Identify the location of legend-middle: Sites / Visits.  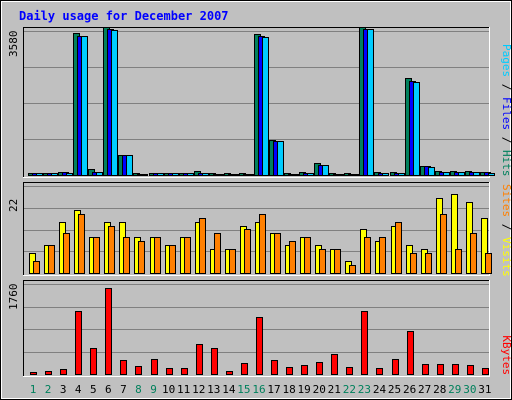
(506, 230).